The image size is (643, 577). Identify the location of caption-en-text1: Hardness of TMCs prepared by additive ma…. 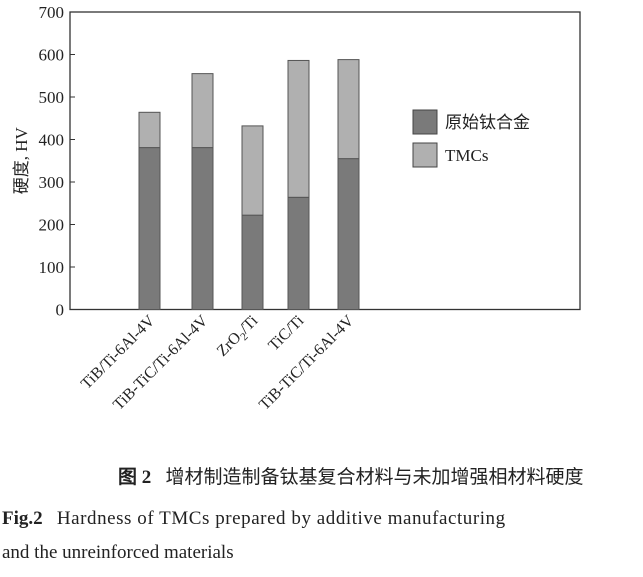
(281, 518).